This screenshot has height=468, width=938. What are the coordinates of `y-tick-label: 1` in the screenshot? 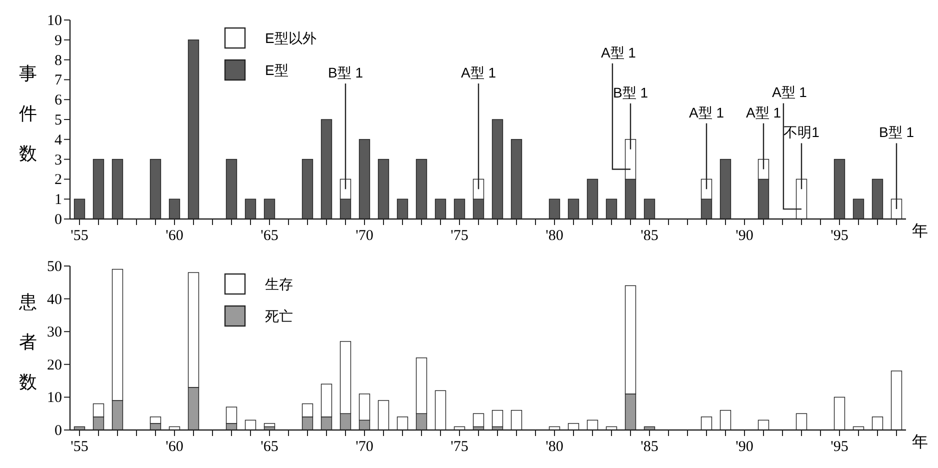 It's located at (58, 200).